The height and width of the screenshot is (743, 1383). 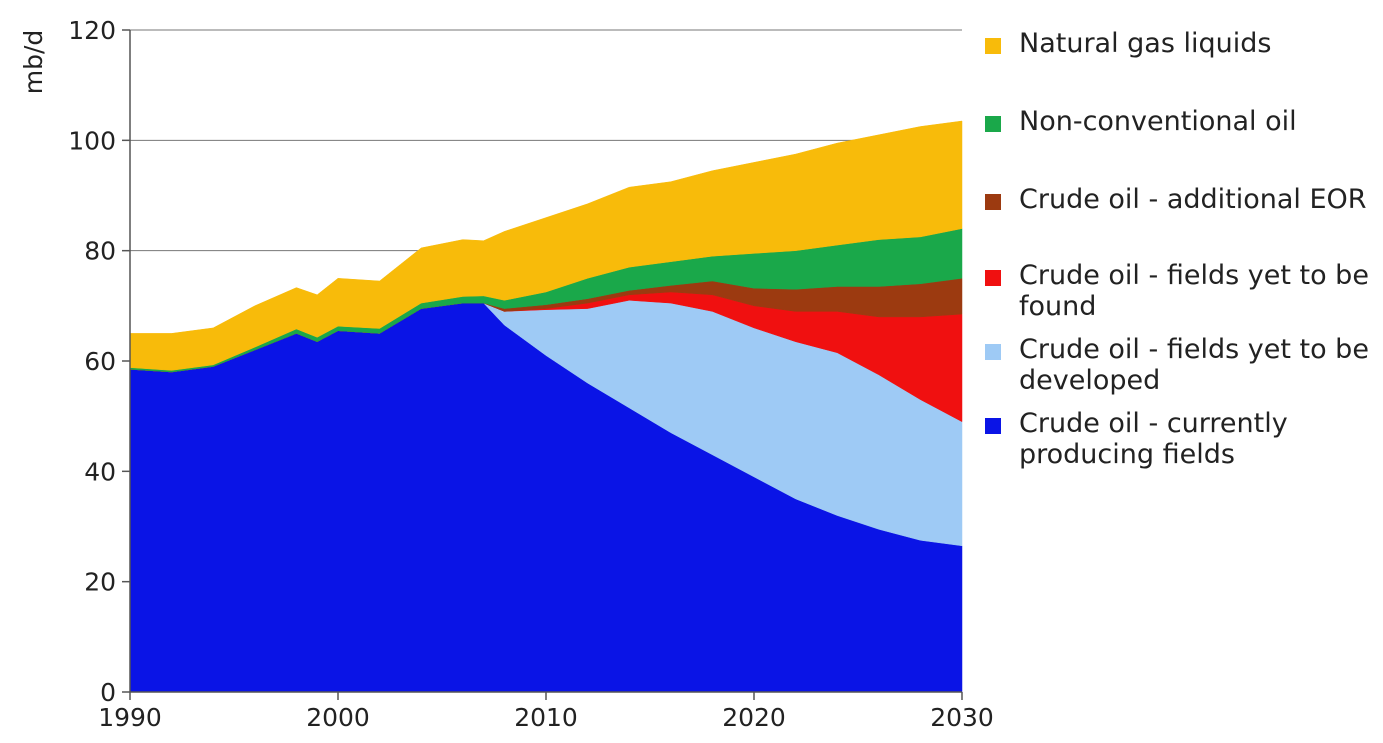 I want to click on y-tick-label-100: 100, so click(x=92, y=140).